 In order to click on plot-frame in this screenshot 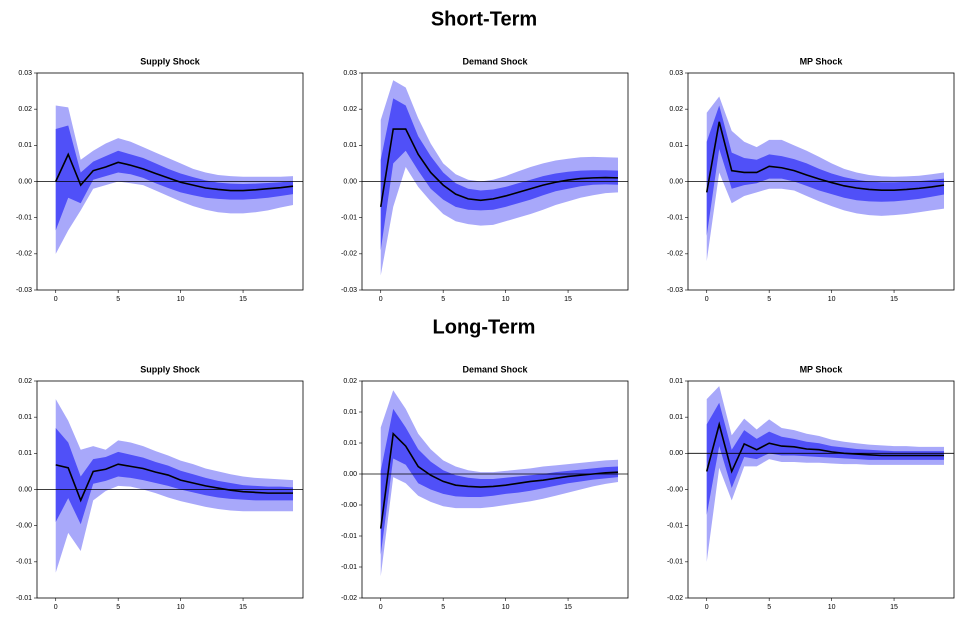, I will do `click(495, 489)`.